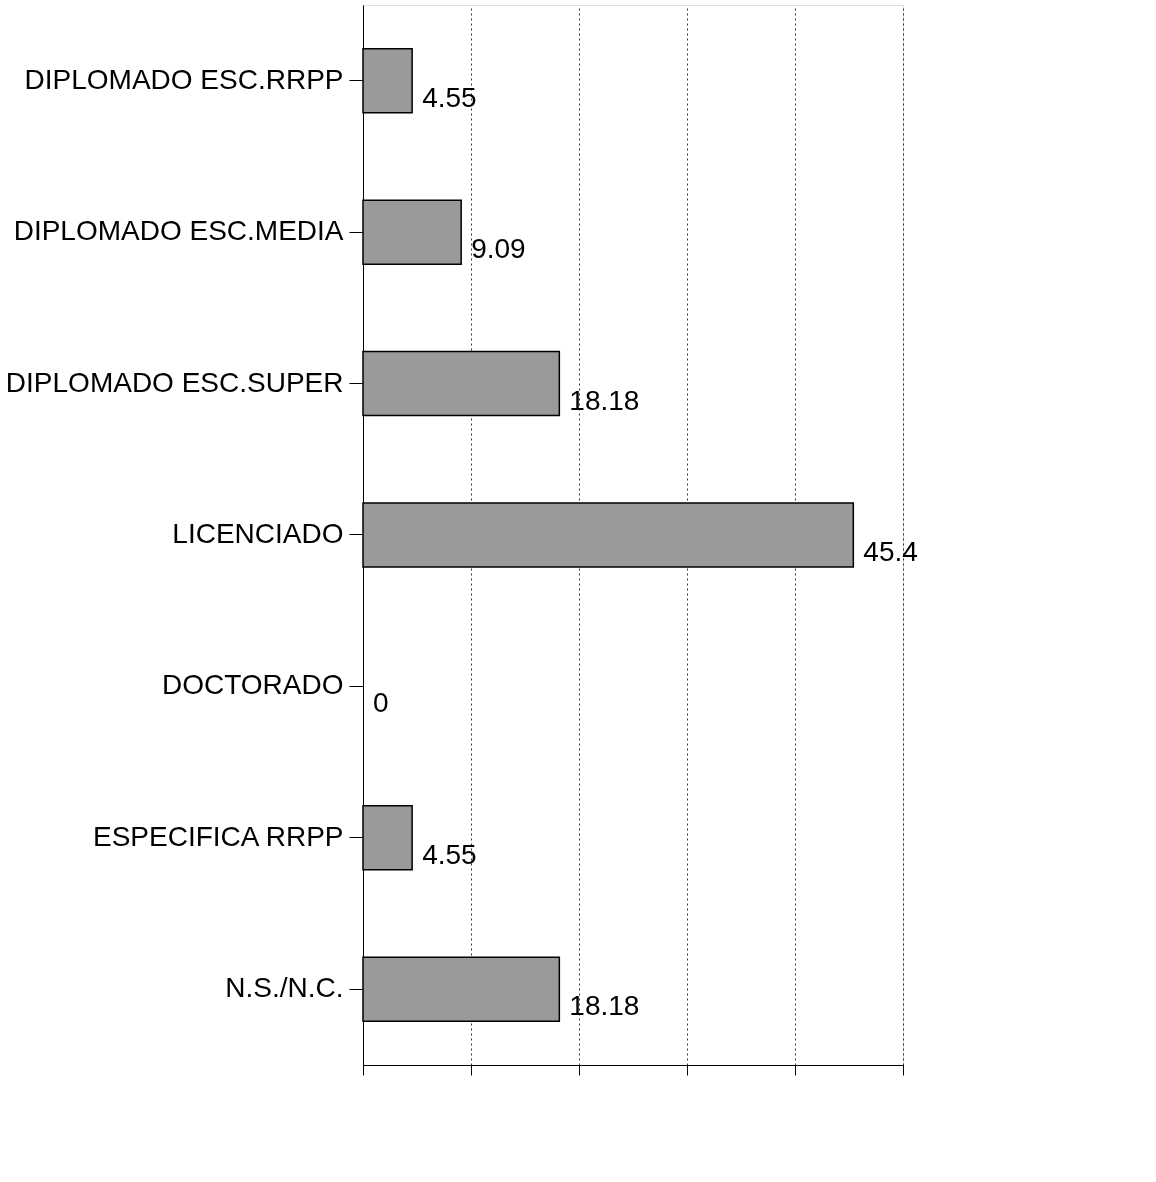  What do you see at coordinates (381, 703) in the screenshot?
I see `data-label: 0` at bounding box center [381, 703].